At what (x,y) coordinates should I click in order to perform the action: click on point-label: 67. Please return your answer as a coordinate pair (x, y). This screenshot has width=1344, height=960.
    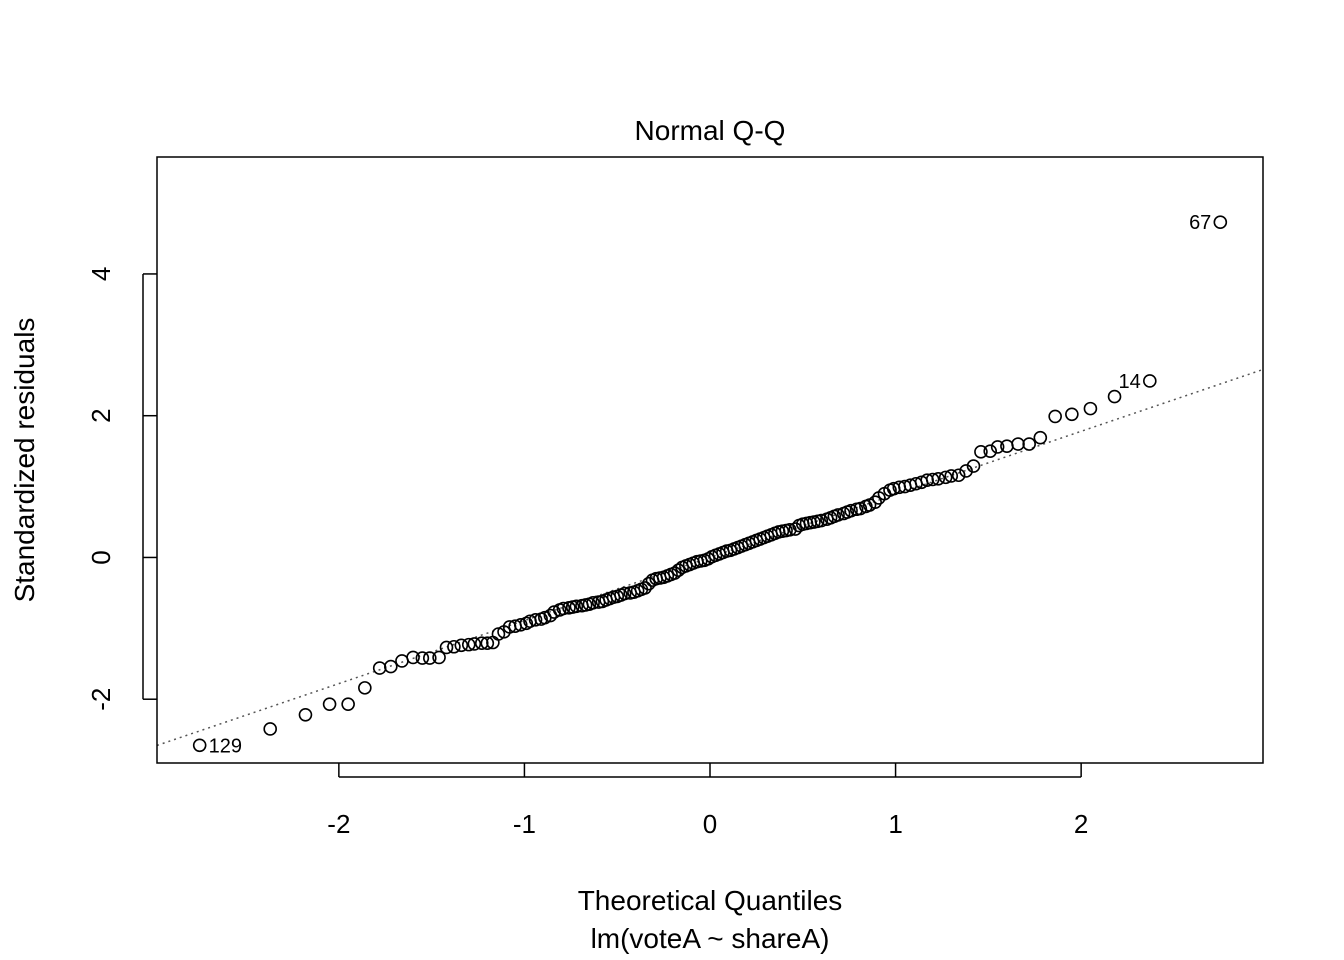
    Looking at the image, I should click on (1200, 223).